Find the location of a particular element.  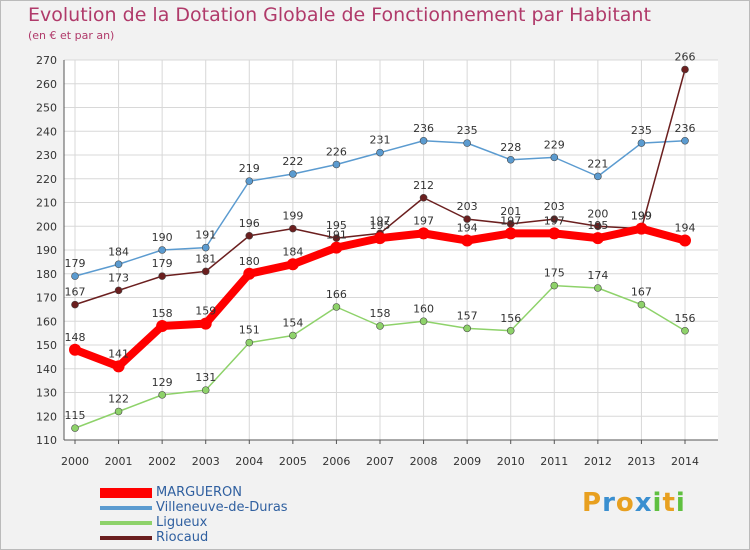

y-tick-label: 230 is located at coordinates (46, 155).